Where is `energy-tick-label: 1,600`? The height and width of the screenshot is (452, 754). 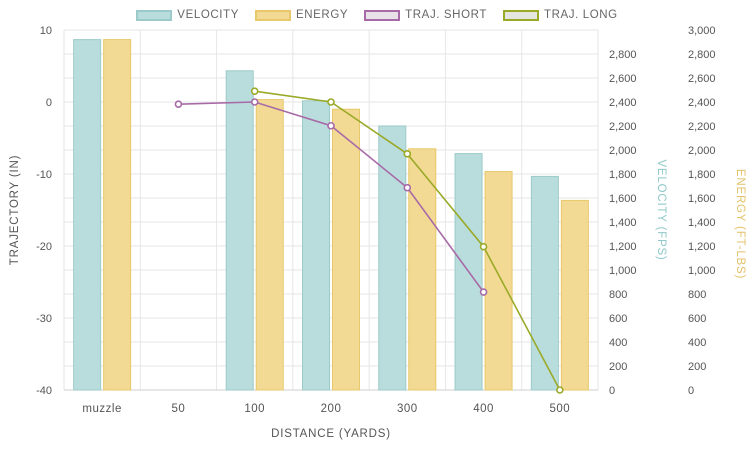 energy-tick-label: 1,600 is located at coordinates (702, 199).